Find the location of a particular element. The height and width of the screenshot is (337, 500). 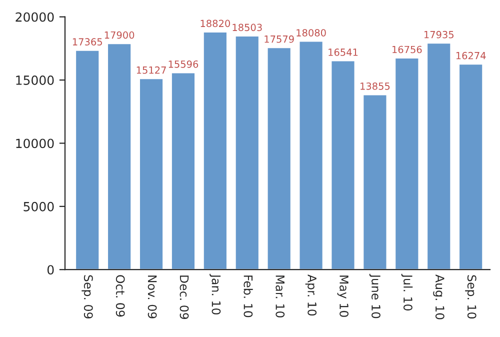

data-label: 18080 is located at coordinates (311, 32).